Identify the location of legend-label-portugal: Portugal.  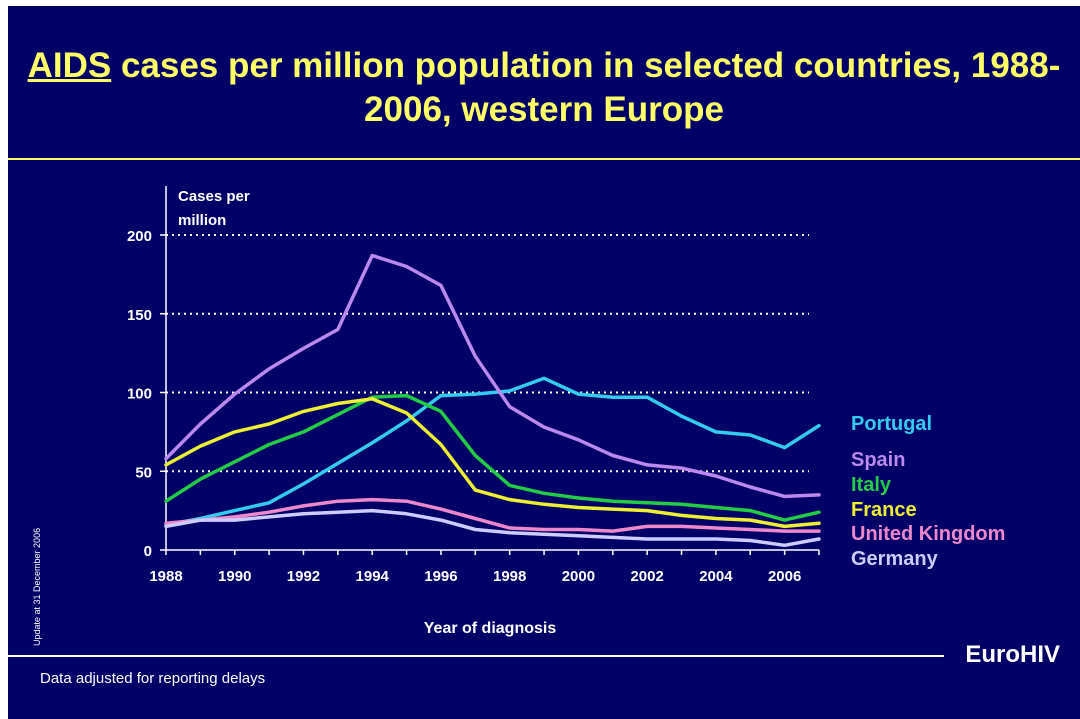
(891, 424).